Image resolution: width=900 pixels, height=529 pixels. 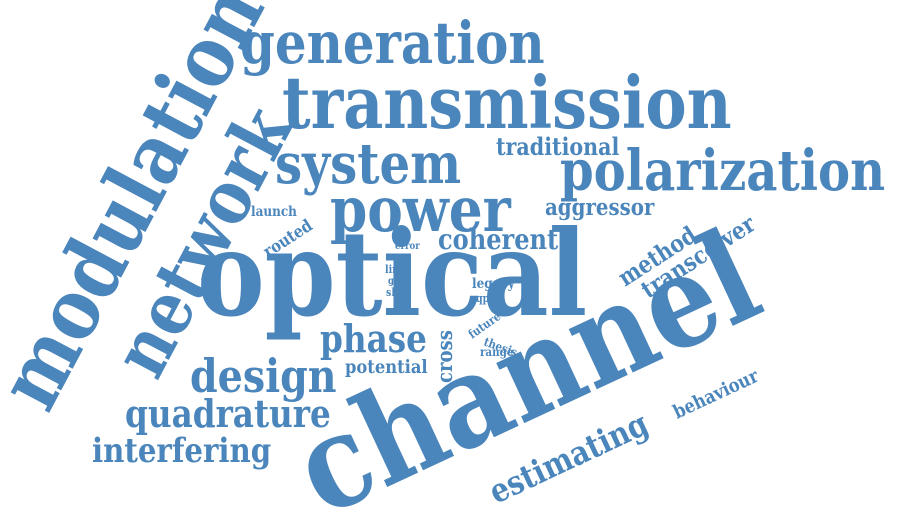 What do you see at coordinates (398, 281) in the screenshot?
I see `word-grid: grid` at bounding box center [398, 281].